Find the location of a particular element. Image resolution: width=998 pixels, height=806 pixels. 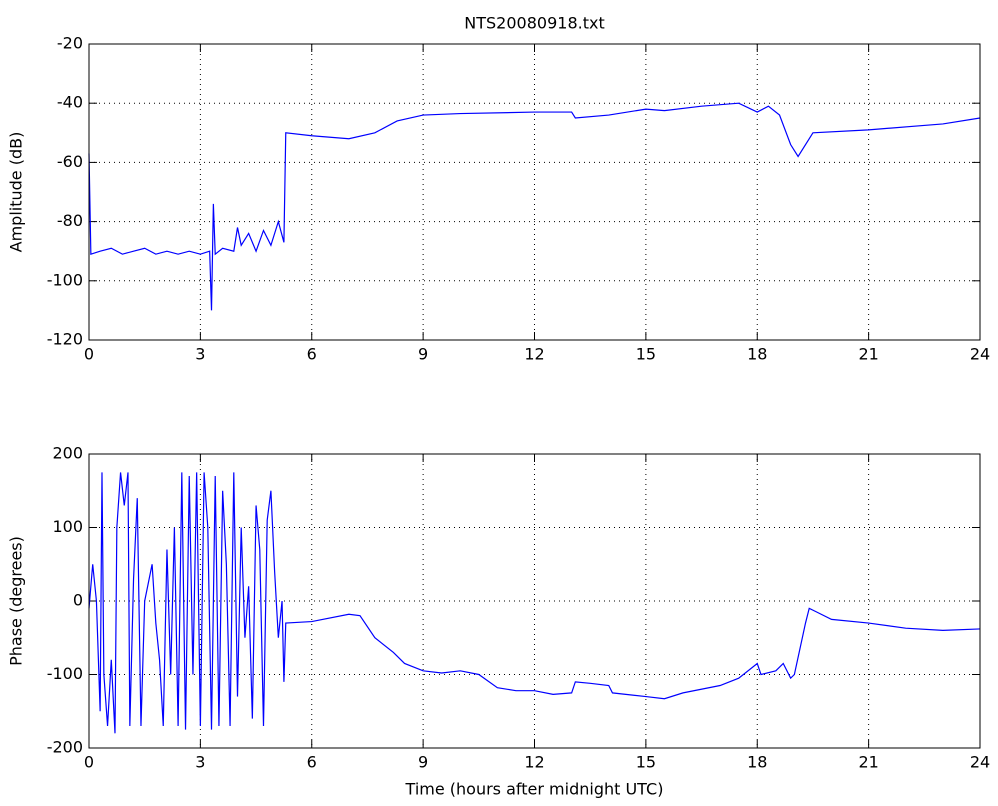

y-tick-label: -60 is located at coordinates (70, 161).